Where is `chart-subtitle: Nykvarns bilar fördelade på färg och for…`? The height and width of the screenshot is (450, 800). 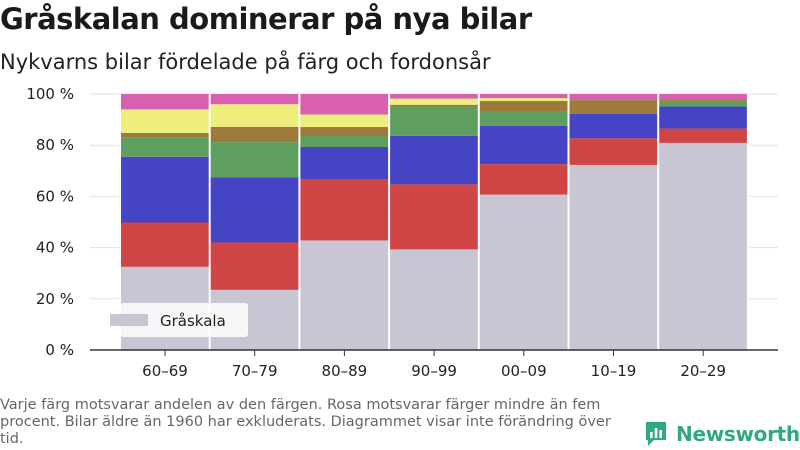
chart-subtitle: Nykvarns bilar fördelade på färg och for… is located at coordinates (245, 62).